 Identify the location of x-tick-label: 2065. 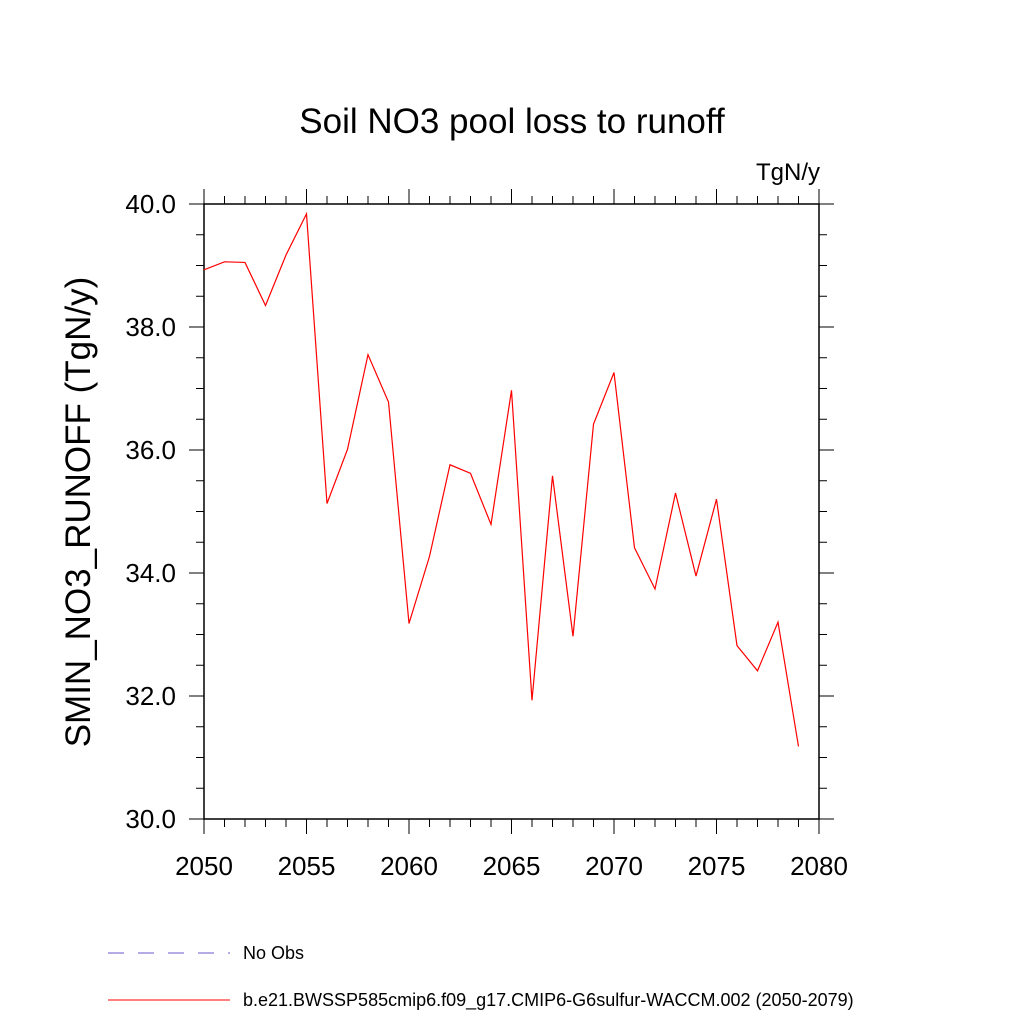
(512, 866).